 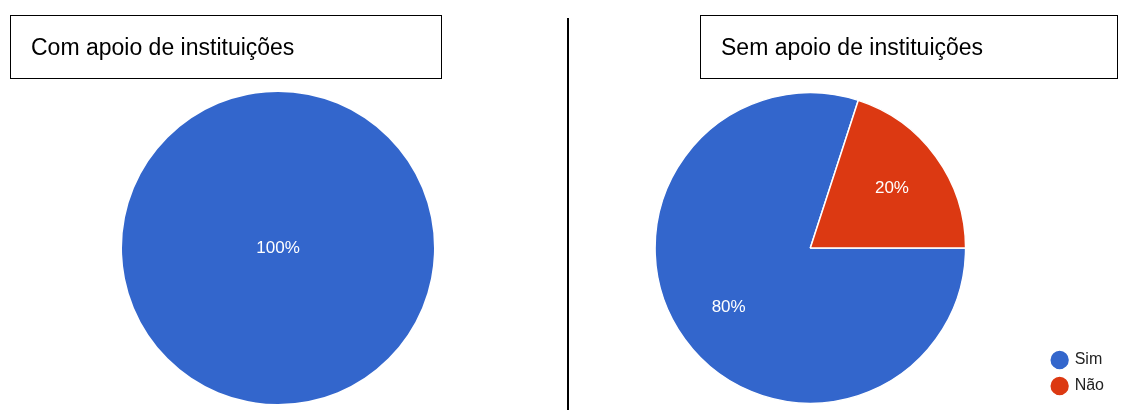 I want to click on data-label: 100%, so click(x=278, y=247).